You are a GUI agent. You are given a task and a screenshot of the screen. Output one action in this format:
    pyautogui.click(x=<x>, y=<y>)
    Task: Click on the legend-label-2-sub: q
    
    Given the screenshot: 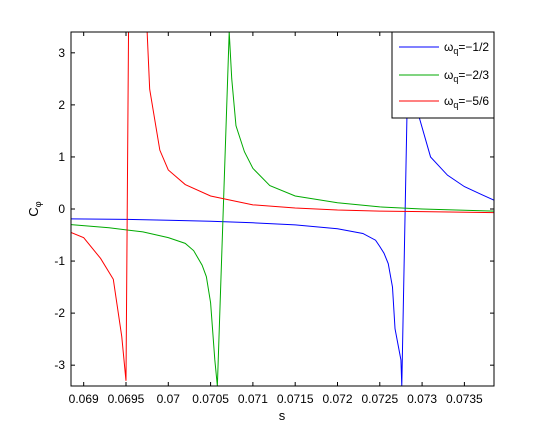 What is the action you would take?
    pyautogui.click(x=455, y=79)
    